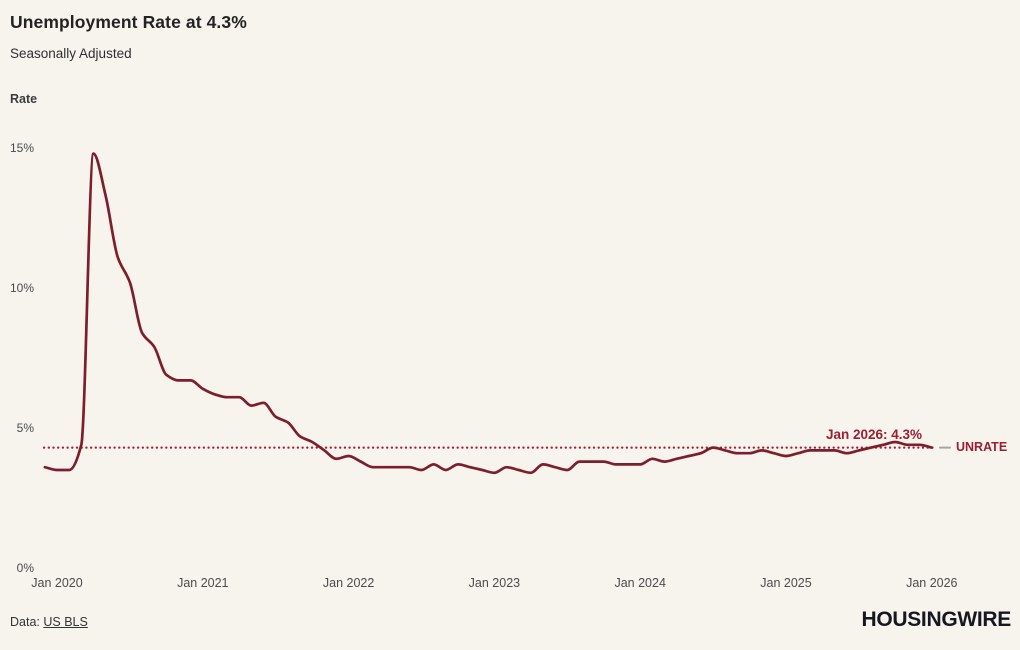 This screenshot has width=1020, height=650. Describe the element at coordinates (21, 148) in the screenshot. I see `y-tick-label: 15%` at that location.